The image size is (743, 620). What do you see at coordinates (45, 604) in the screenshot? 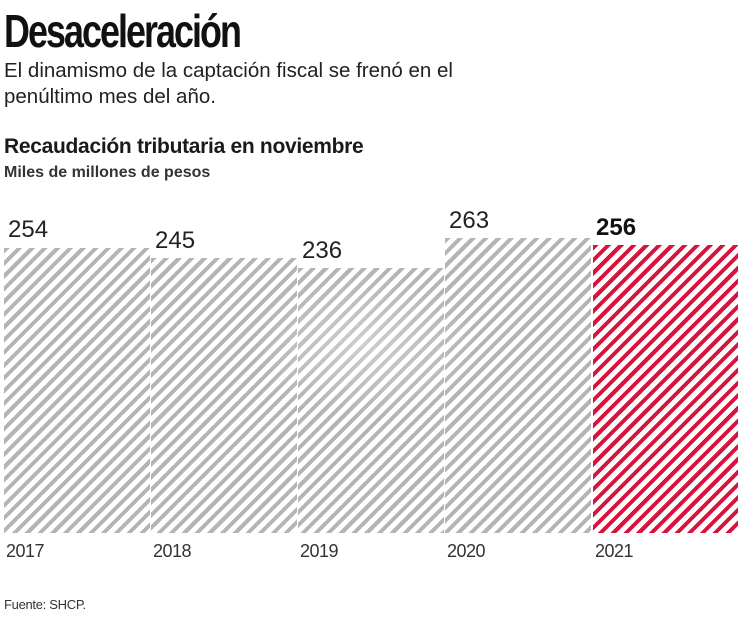
I see `source-note: Fuente: SHCP.` at bounding box center [45, 604].